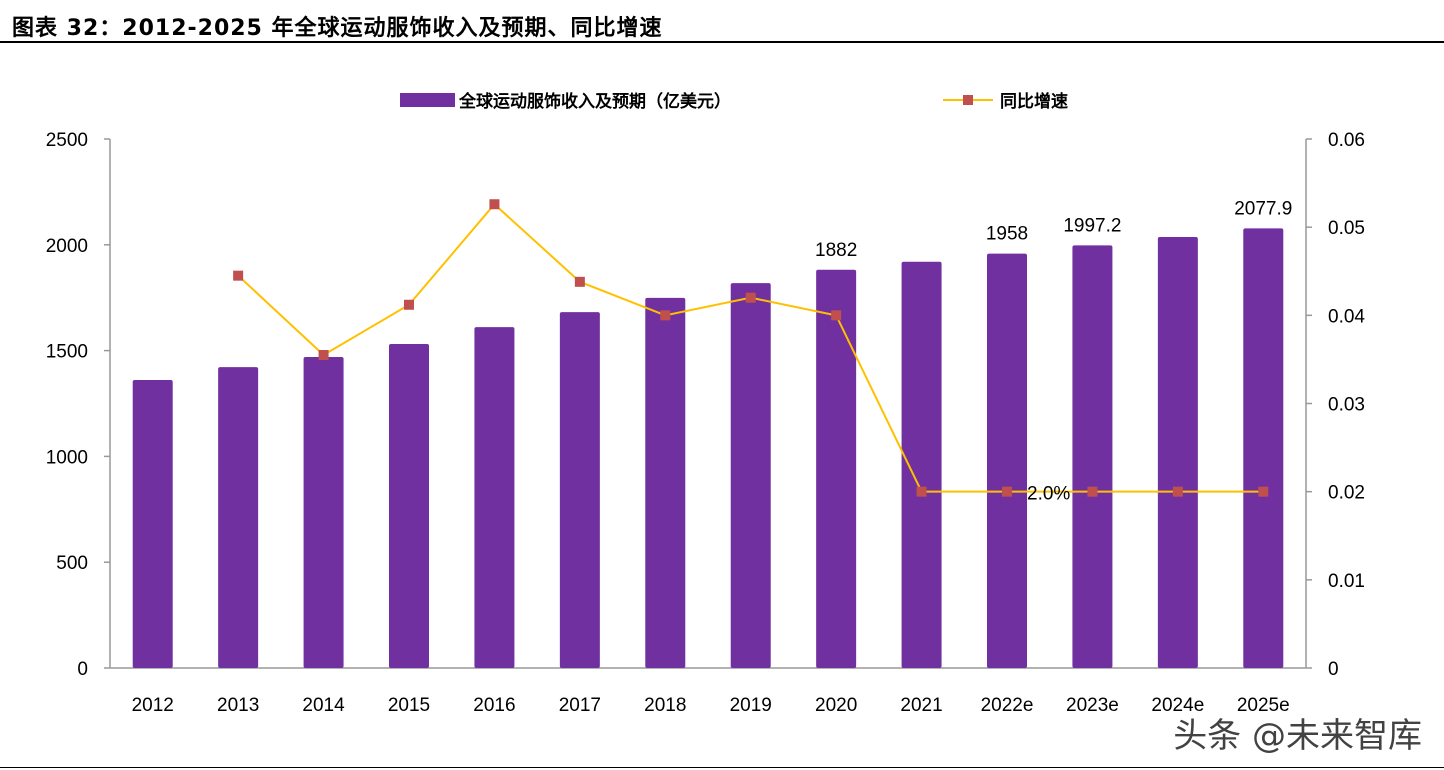  What do you see at coordinates (722, 42) in the screenshot?
I see `title-divider` at bounding box center [722, 42].